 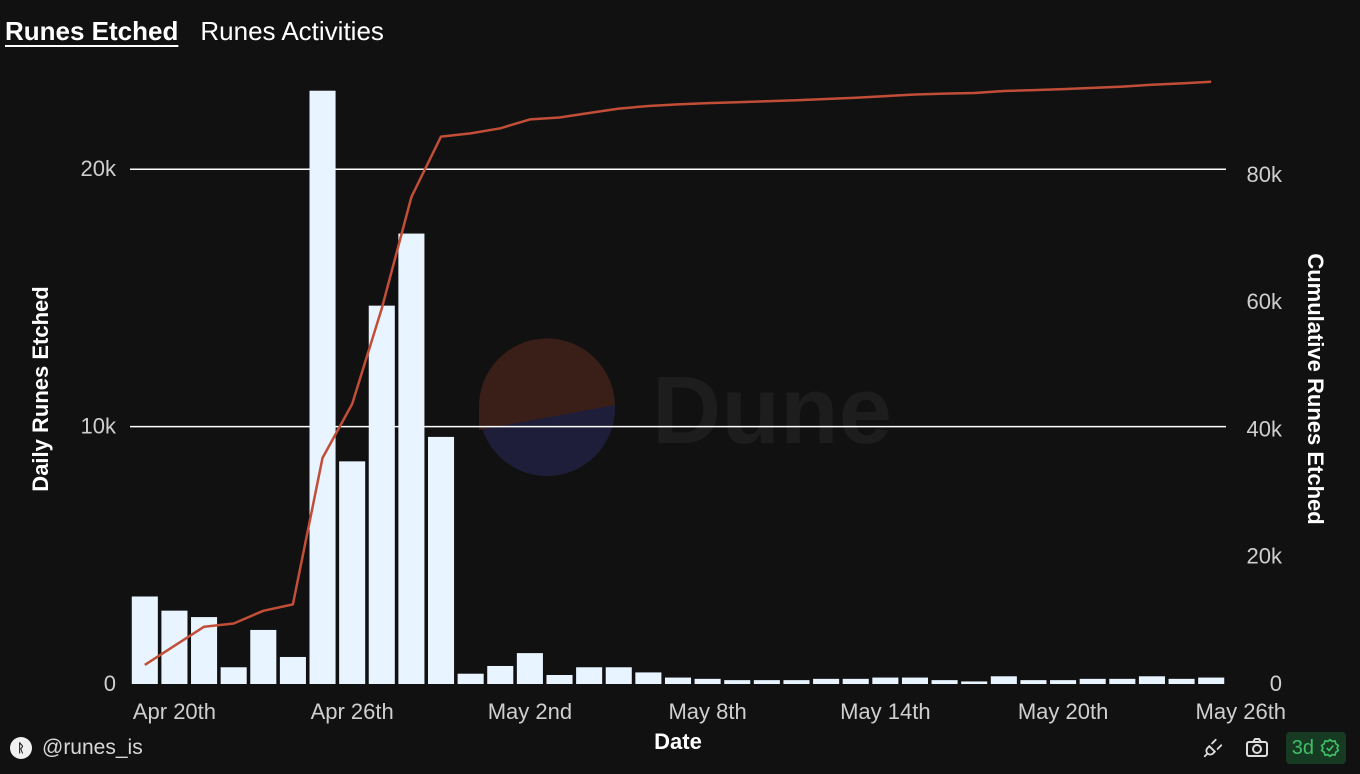 What do you see at coordinates (1257, 748) in the screenshot?
I see `camera-icon` at bounding box center [1257, 748].